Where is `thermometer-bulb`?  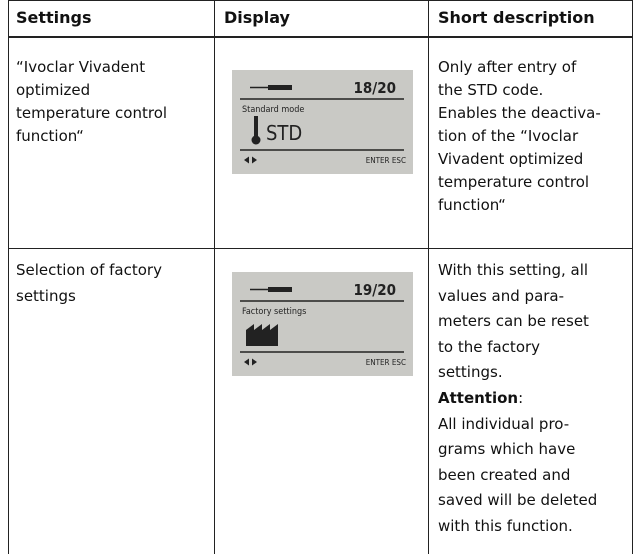 thermometer-bulb is located at coordinates (256, 140).